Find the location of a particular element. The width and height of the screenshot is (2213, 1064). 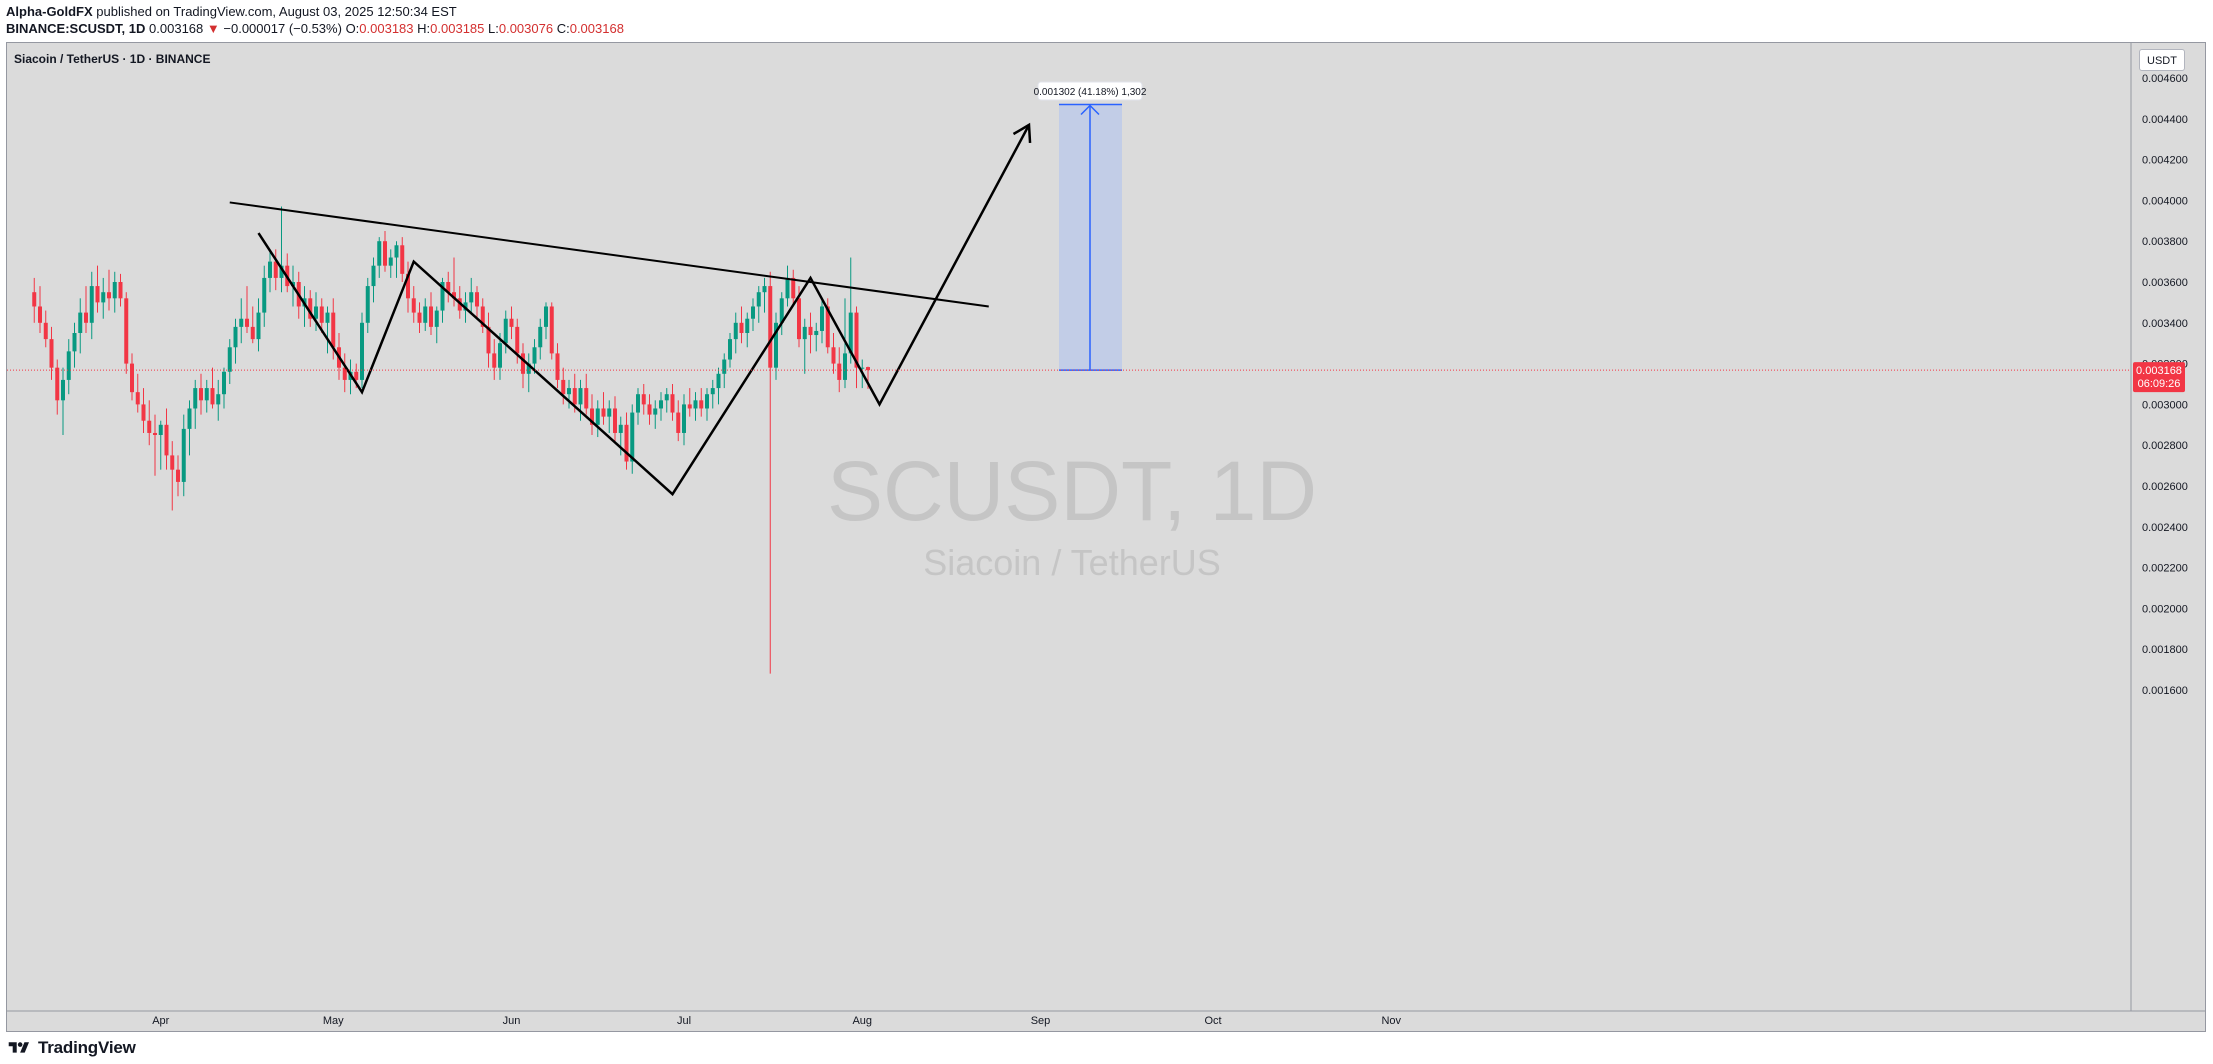

tradingview-footer: TradingView is located at coordinates (71, 1048).